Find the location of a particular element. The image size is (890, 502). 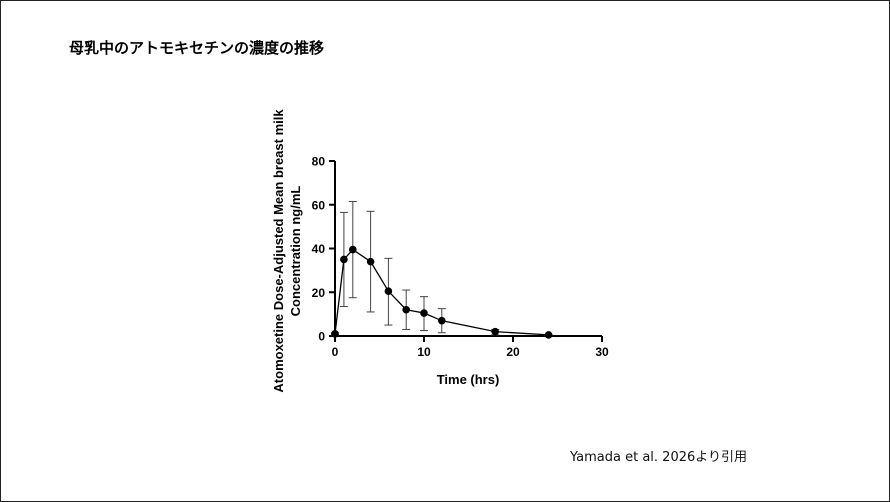

y-tick-label: 20 is located at coordinates (319, 293).